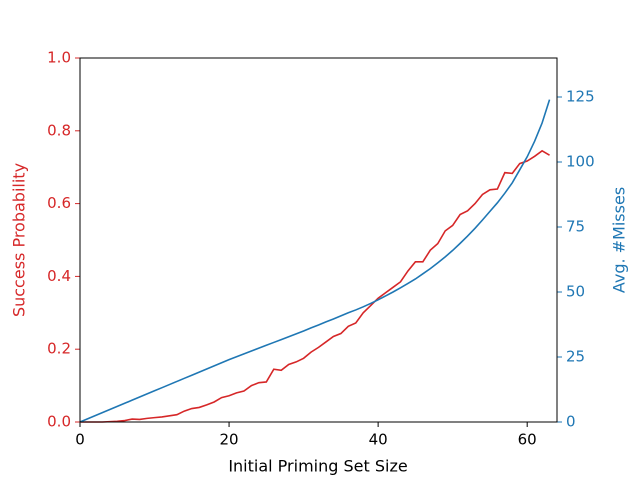  What do you see at coordinates (580, 162) in the screenshot?
I see `y2-tick-label: 100` at bounding box center [580, 162].